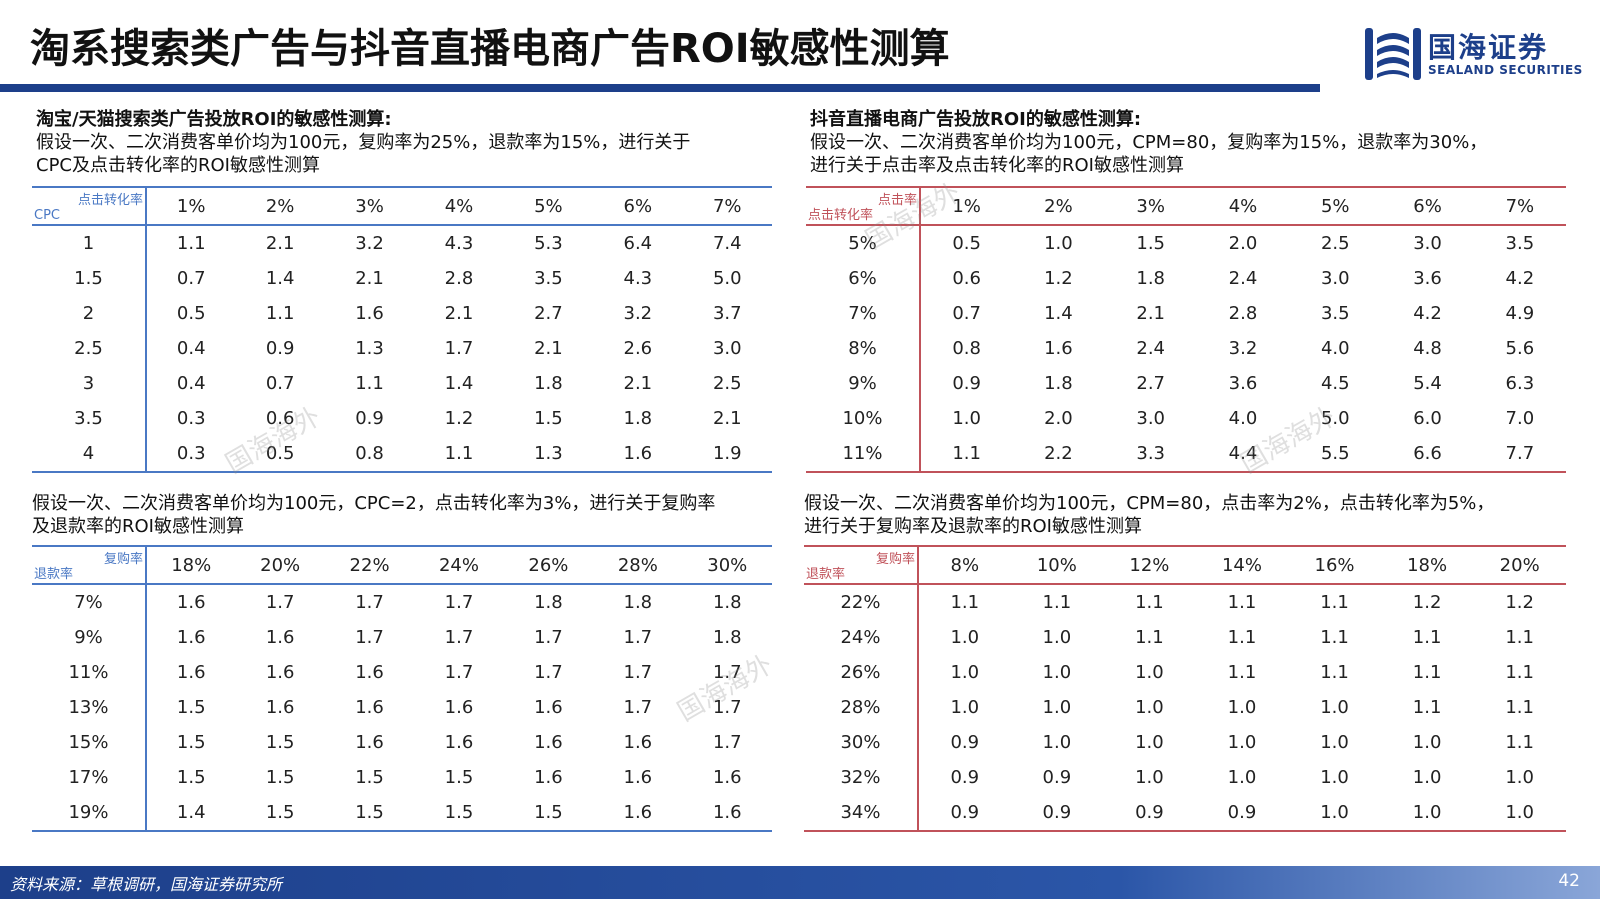 The height and width of the screenshot is (899, 1600). What do you see at coordinates (89, 383) in the screenshot?
I see `row-header: 3` at bounding box center [89, 383].